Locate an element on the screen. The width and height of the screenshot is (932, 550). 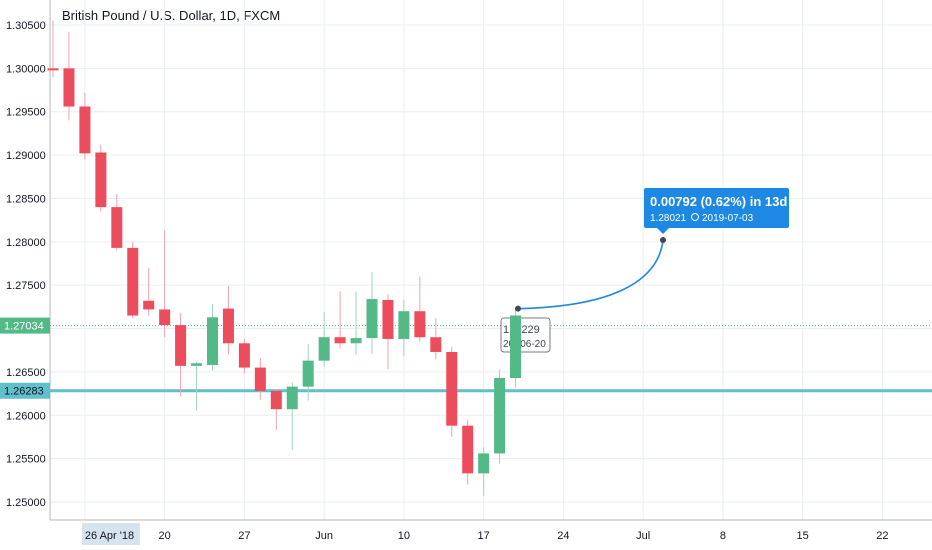
y-tick-label: 1.25500 is located at coordinates (26, 460).